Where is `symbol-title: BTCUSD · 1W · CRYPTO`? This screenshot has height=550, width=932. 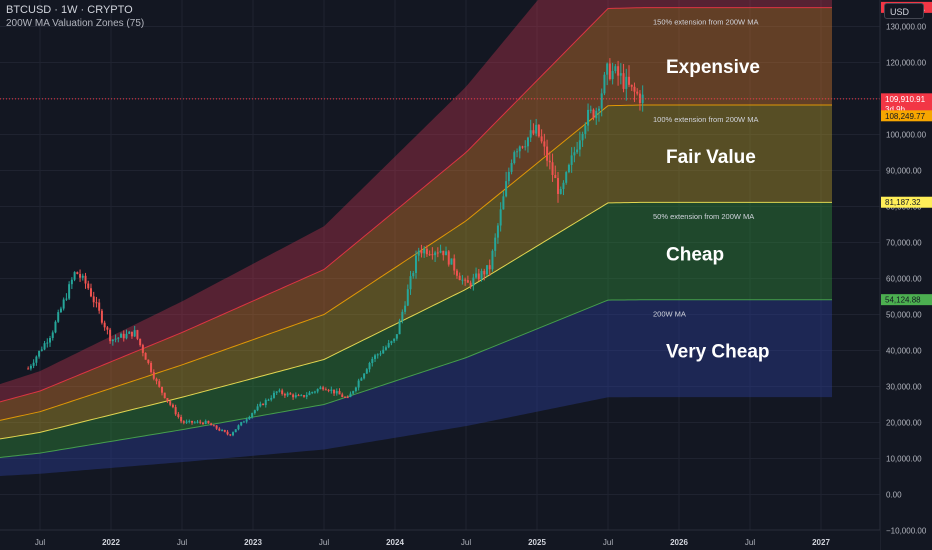
symbol-title: BTCUSD · 1W · CRYPTO is located at coordinates (69, 10).